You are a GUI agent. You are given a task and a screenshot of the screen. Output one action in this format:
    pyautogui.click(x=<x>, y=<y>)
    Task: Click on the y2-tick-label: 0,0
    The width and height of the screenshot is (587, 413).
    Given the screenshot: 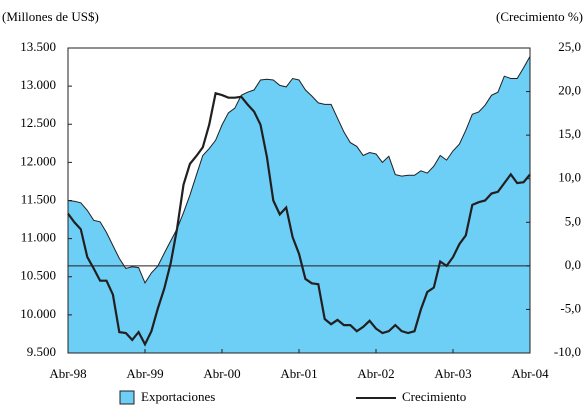 What is the action you would take?
    pyautogui.click(x=573, y=264)
    